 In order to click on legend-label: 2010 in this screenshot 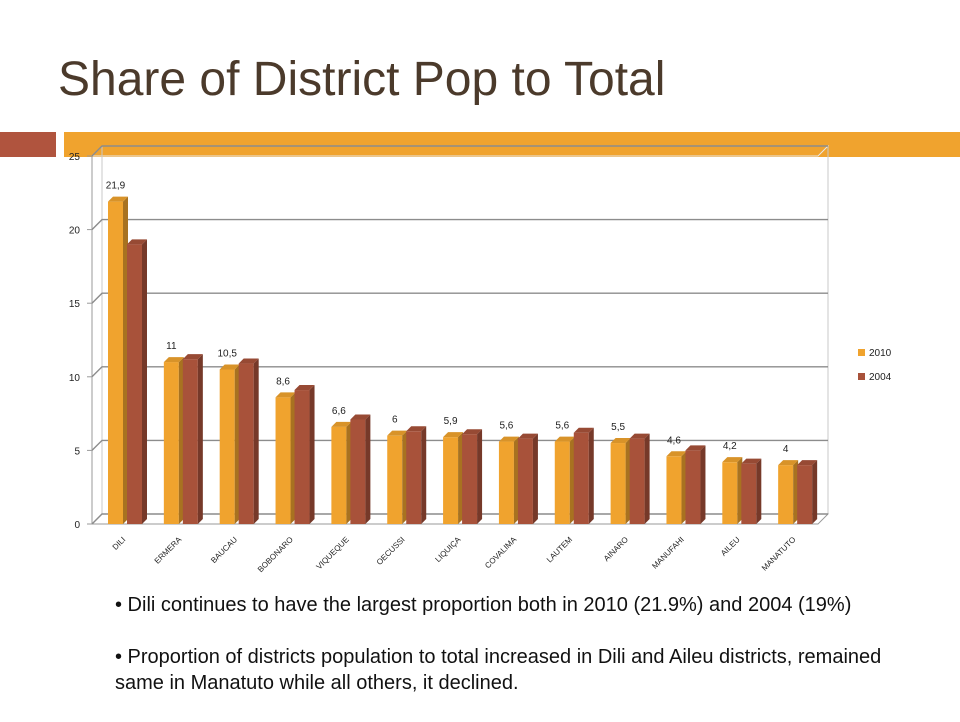, I will do `click(880, 353)`.